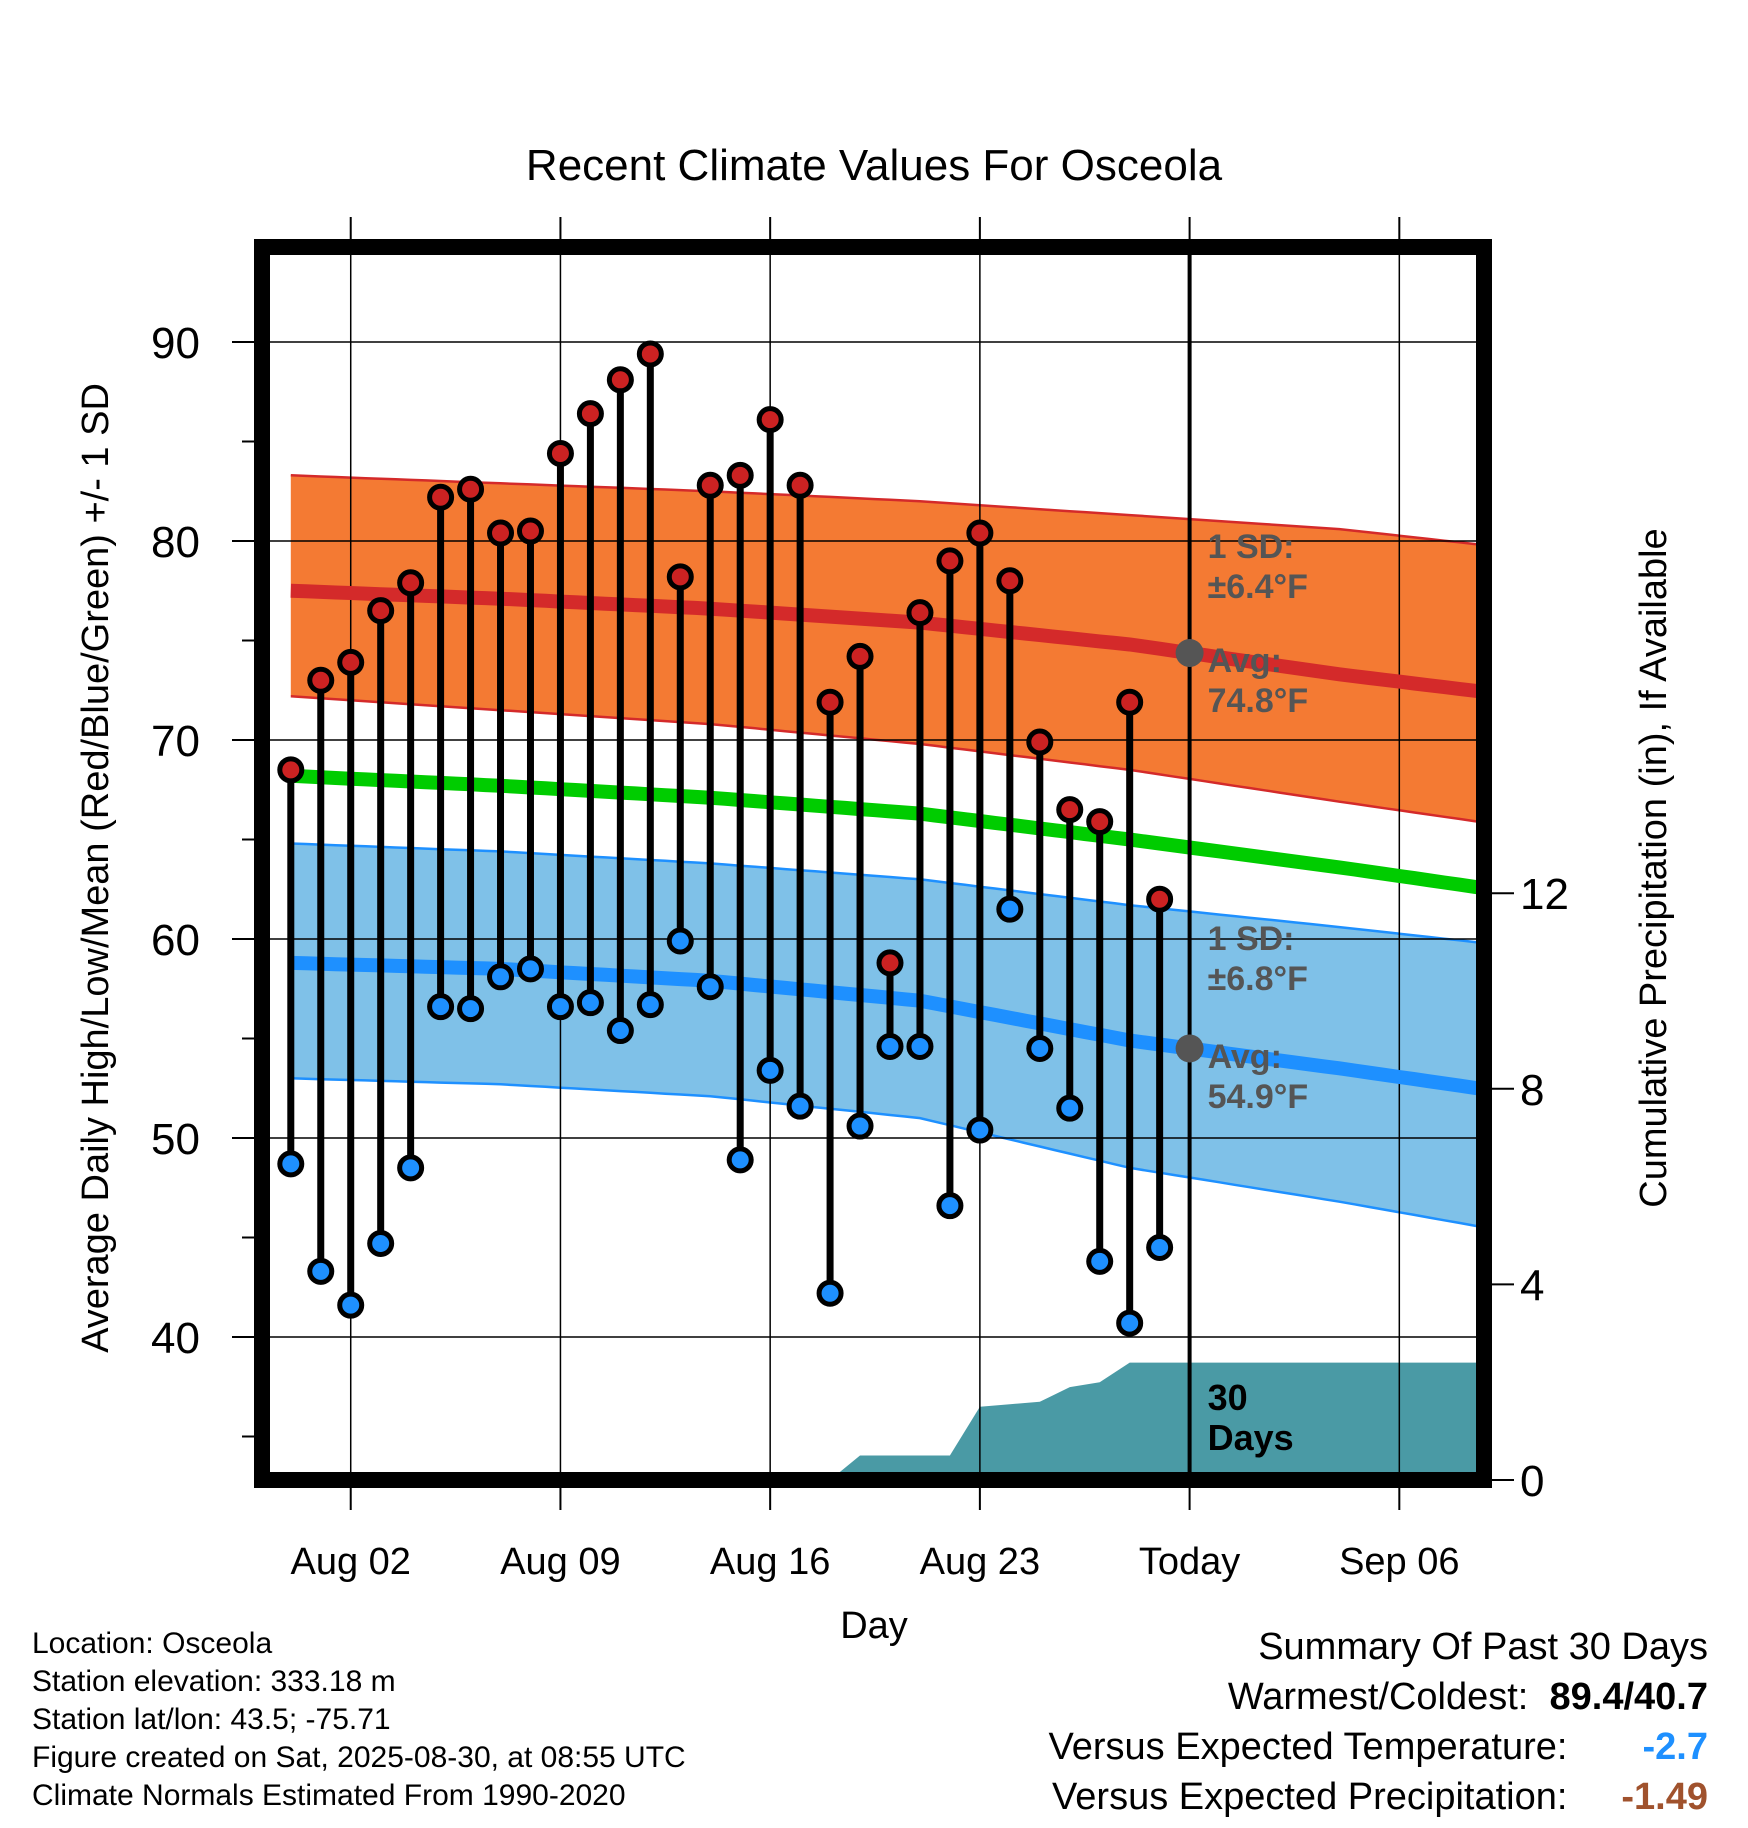 The image size is (1748, 1828). I want to click on low-avg-annotation-line-2: 54.9°F, so click(1258, 1097).